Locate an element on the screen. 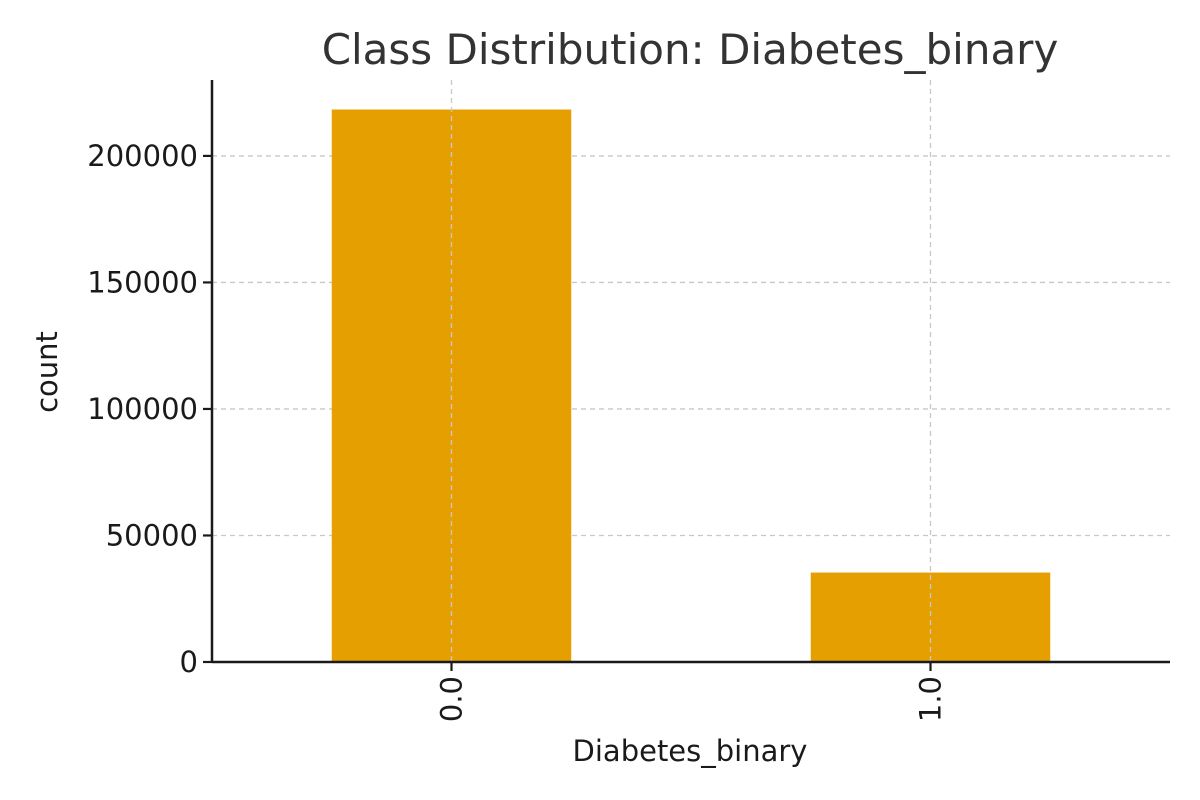 This screenshot has width=1200, height=800. y-axis-title: count is located at coordinates (47, 372).